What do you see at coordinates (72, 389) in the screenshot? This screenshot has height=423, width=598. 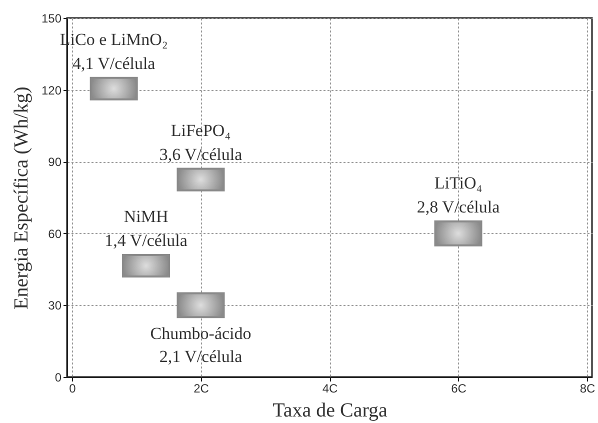 I see `x-tick-label: 0` at bounding box center [72, 389].